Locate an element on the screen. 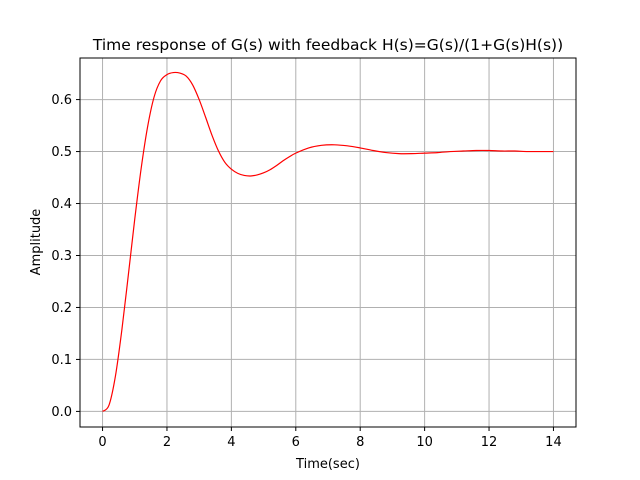 The width and height of the screenshot is (640, 480). x-tick-label: 8 is located at coordinates (360, 442).